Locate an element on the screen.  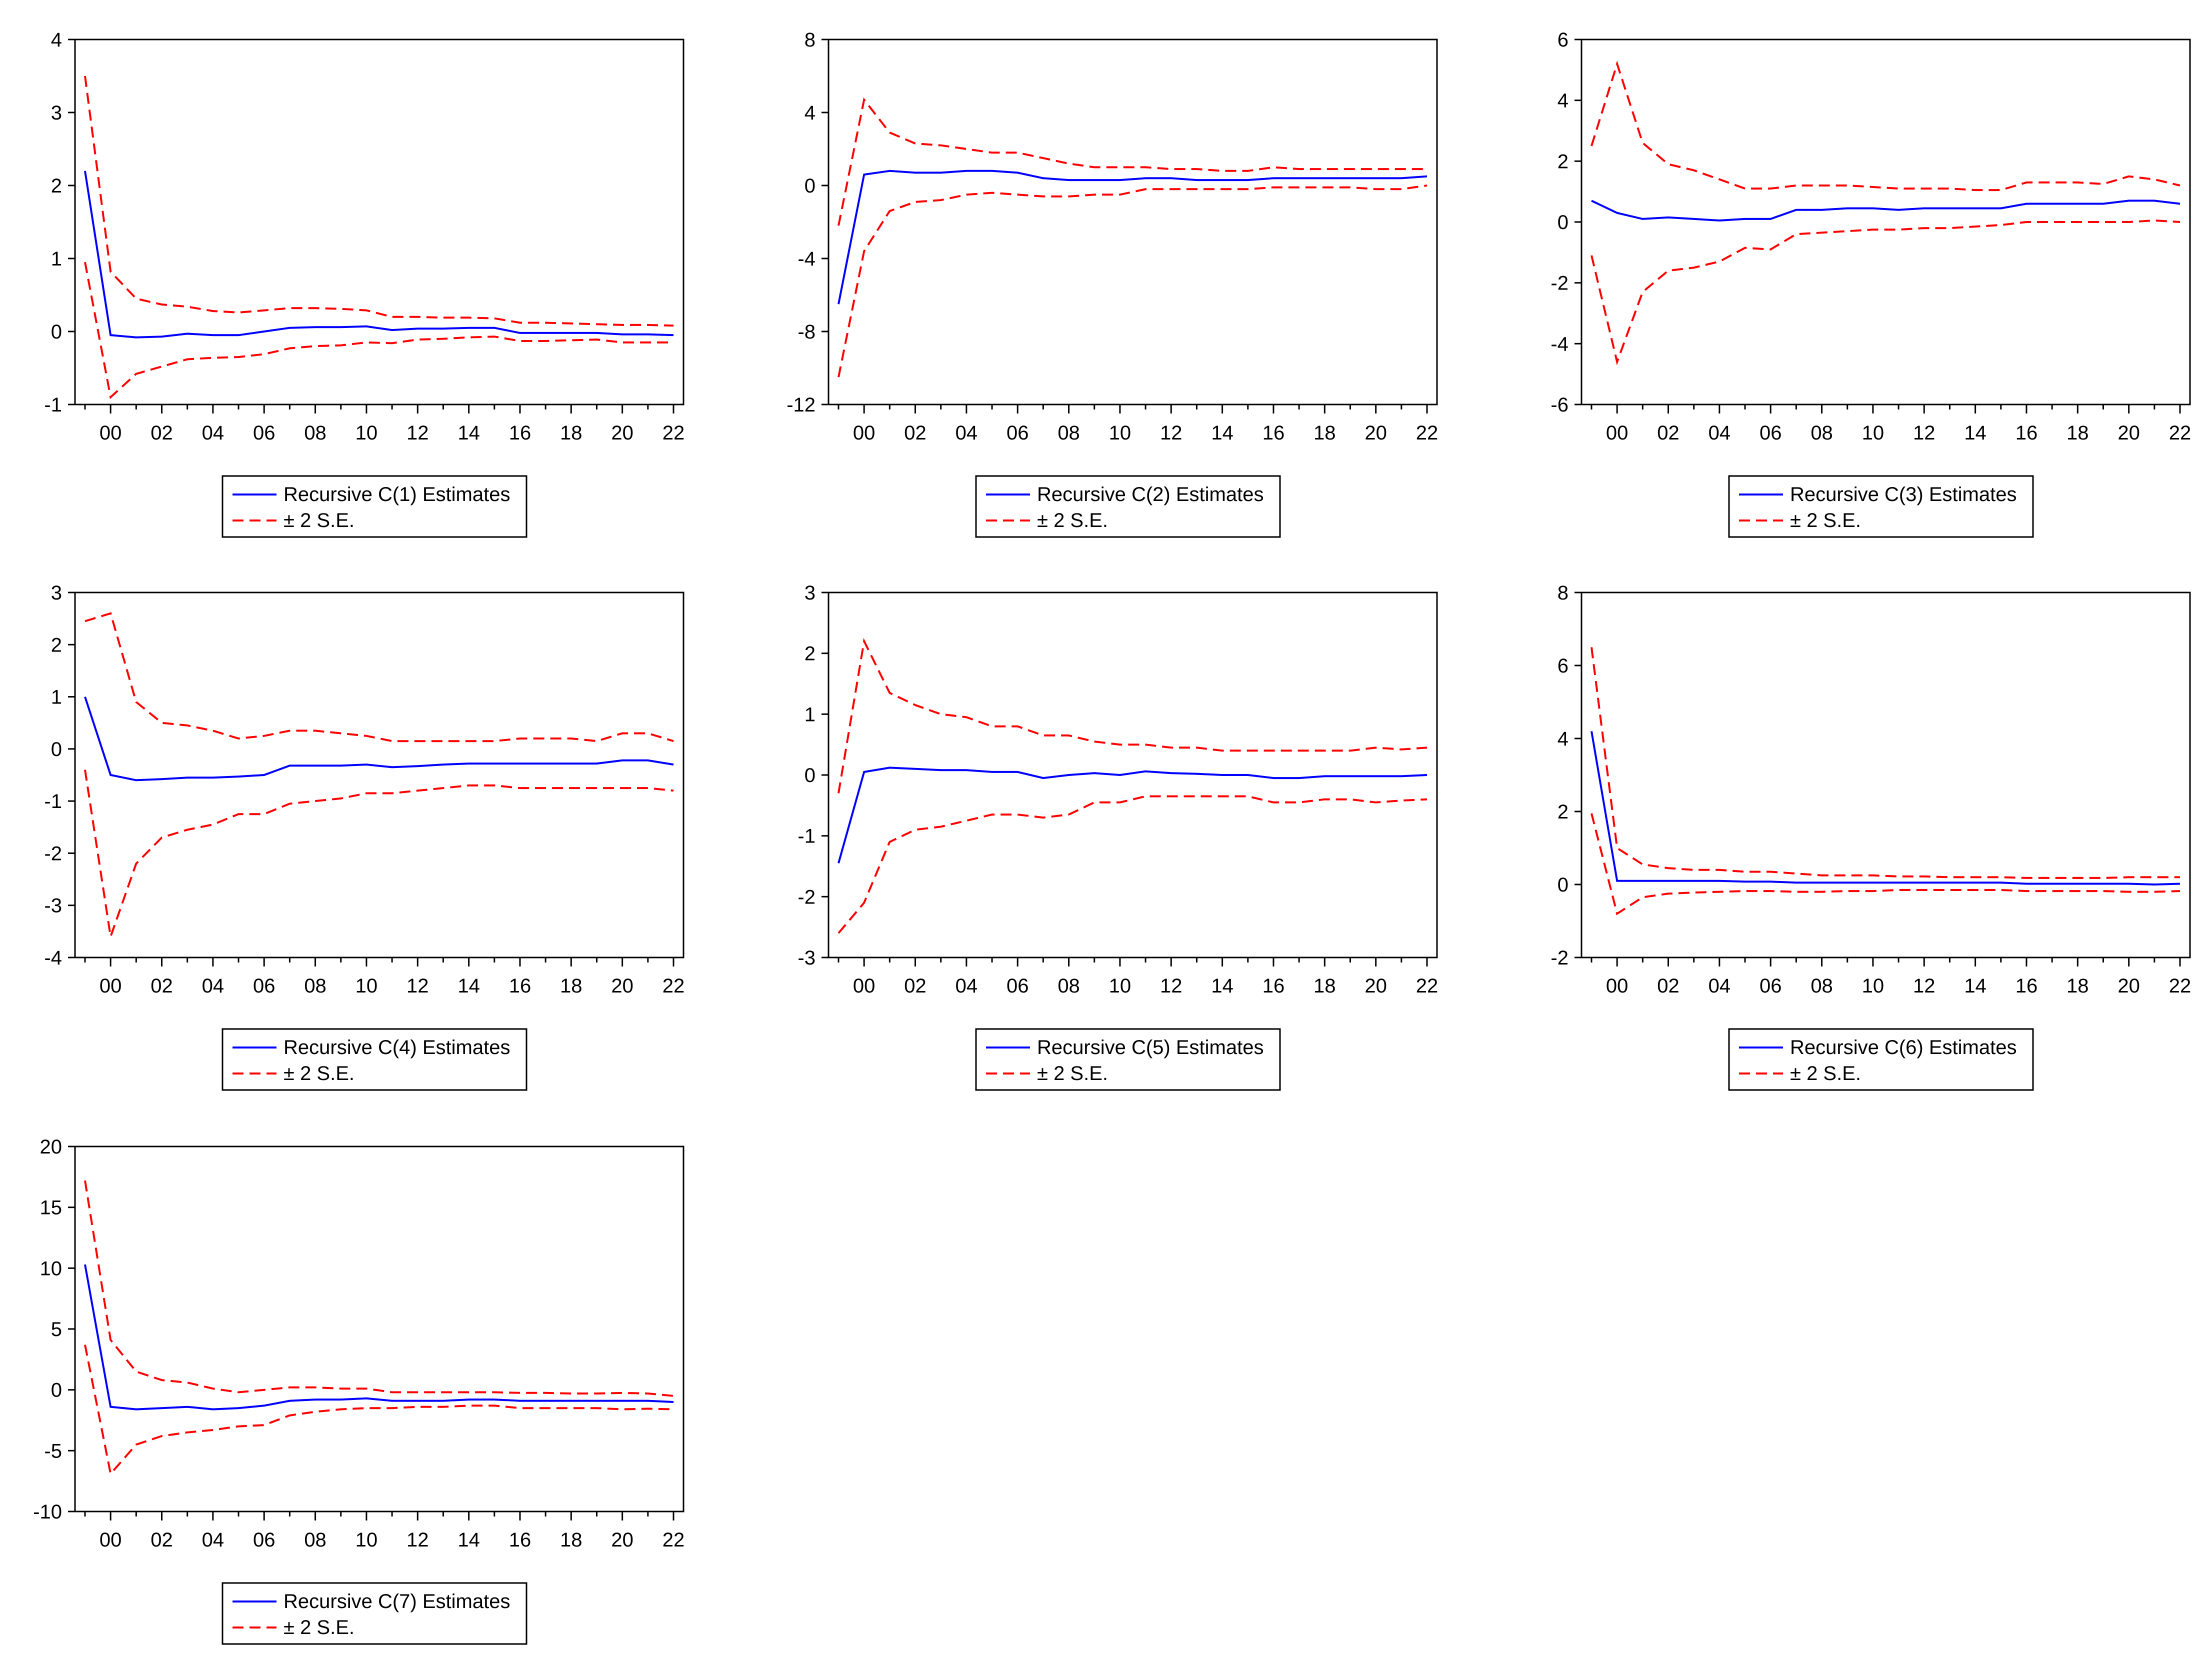
legend-estimate-label: Recursive C(7) Estimates is located at coordinates (397, 1601).